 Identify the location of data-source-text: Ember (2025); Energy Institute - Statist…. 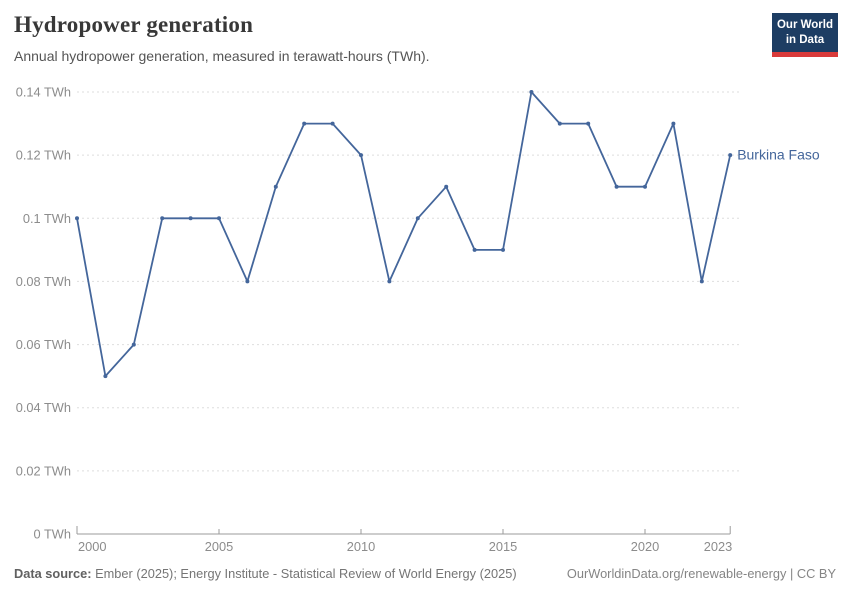
(304, 573).